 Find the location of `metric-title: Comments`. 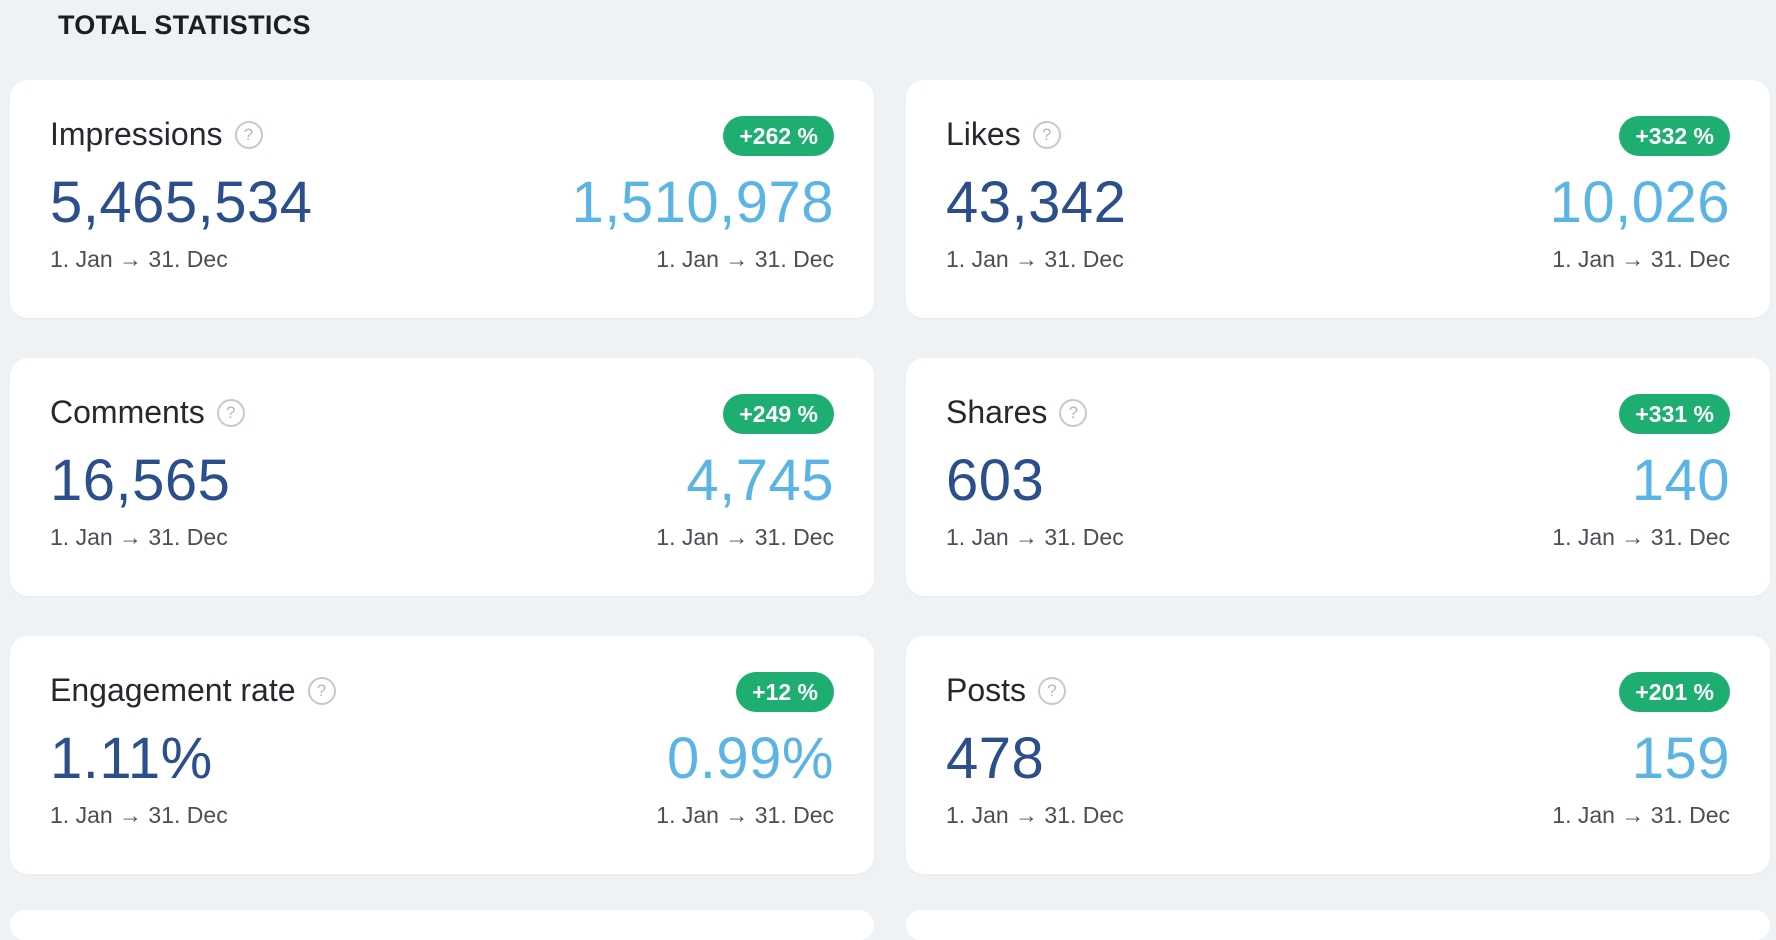

metric-title: Comments is located at coordinates (127, 412).